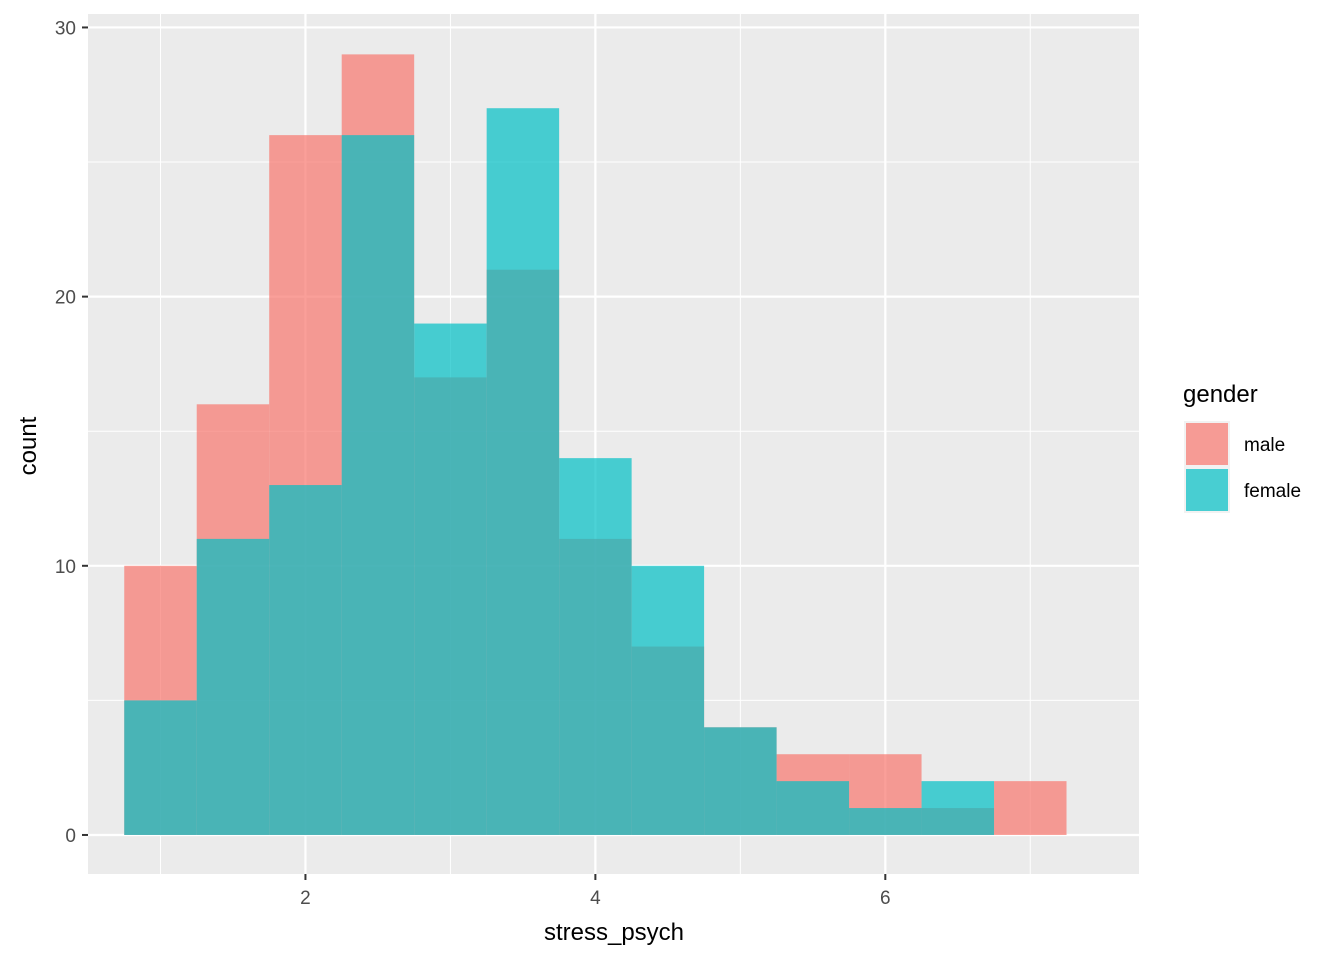 The height and width of the screenshot is (960, 1344). What do you see at coordinates (885, 898) in the screenshot?
I see `x-tick-label: 6` at bounding box center [885, 898].